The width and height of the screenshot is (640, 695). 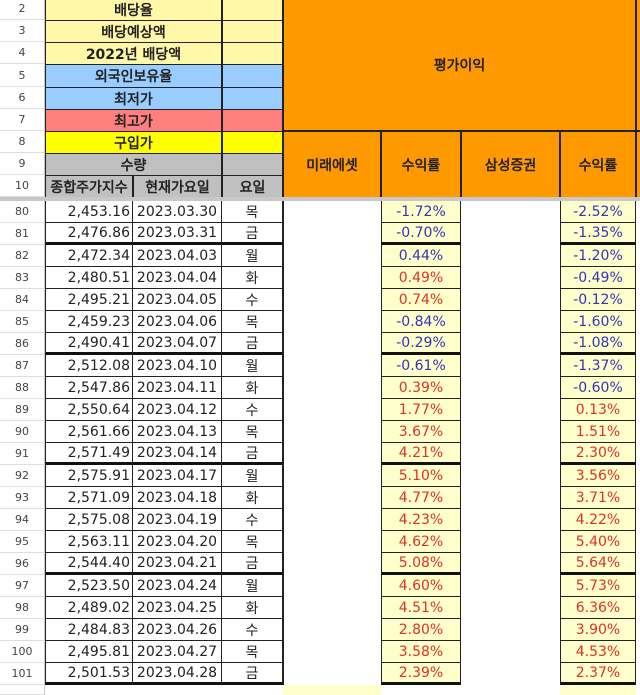 What do you see at coordinates (89, 186) in the screenshot?
I see `header-col-index: 종합주가지수` at bounding box center [89, 186].